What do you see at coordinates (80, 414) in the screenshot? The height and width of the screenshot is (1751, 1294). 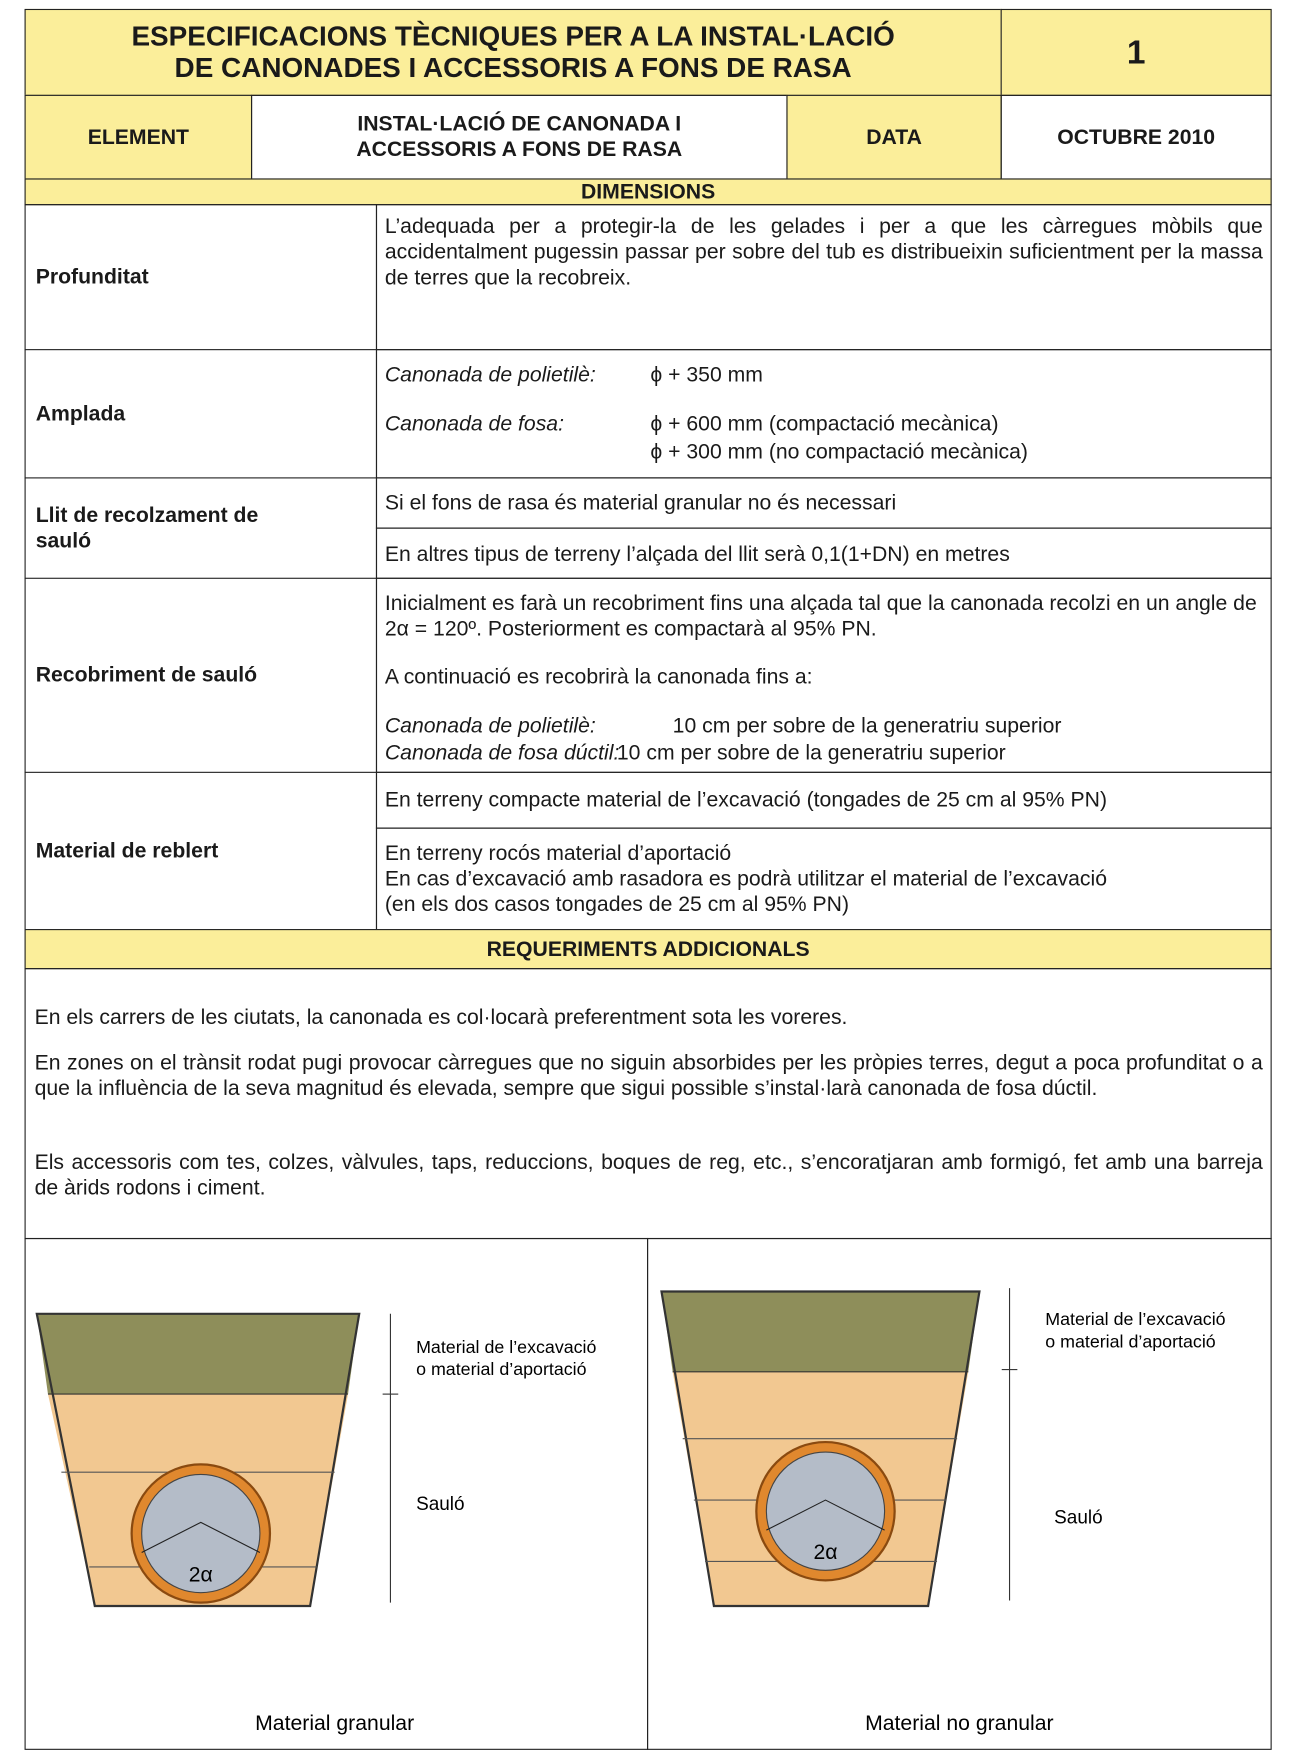 I see `row-label: Amplada` at bounding box center [80, 414].